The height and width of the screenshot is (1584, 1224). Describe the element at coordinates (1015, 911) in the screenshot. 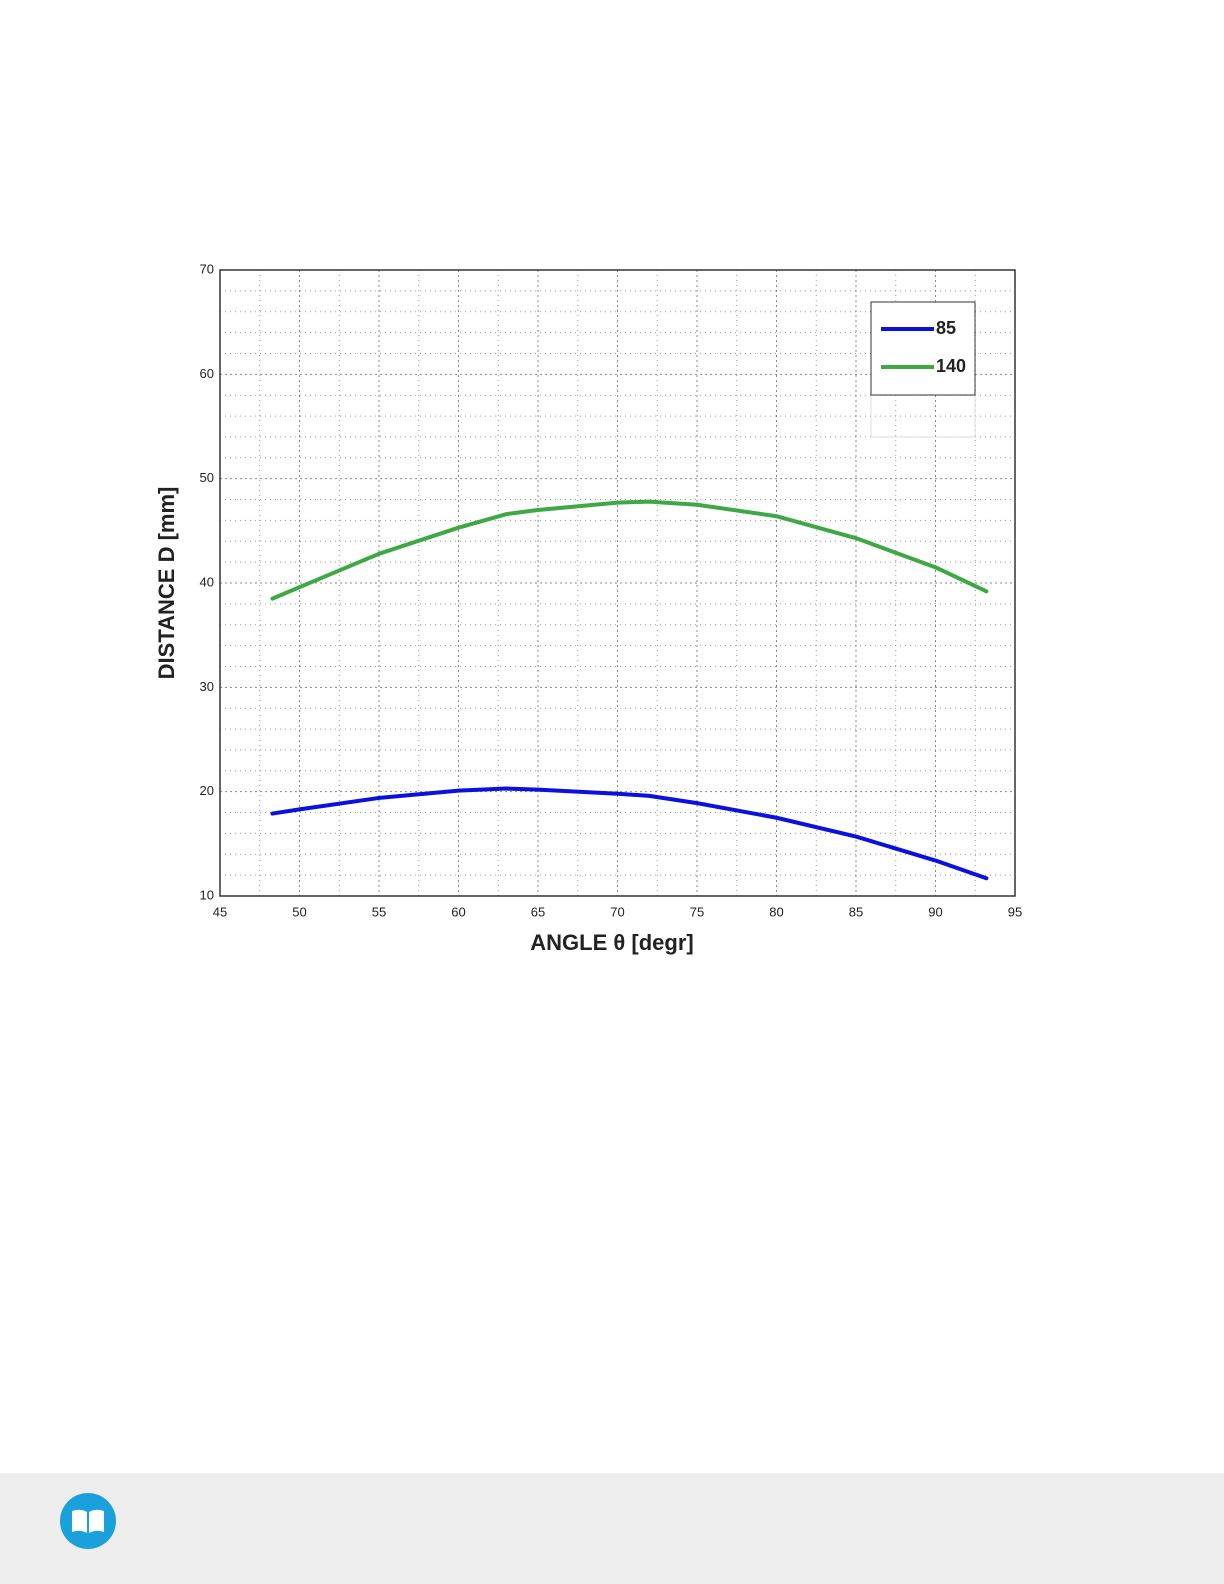

I see `x-tick-label: 95` at that location.